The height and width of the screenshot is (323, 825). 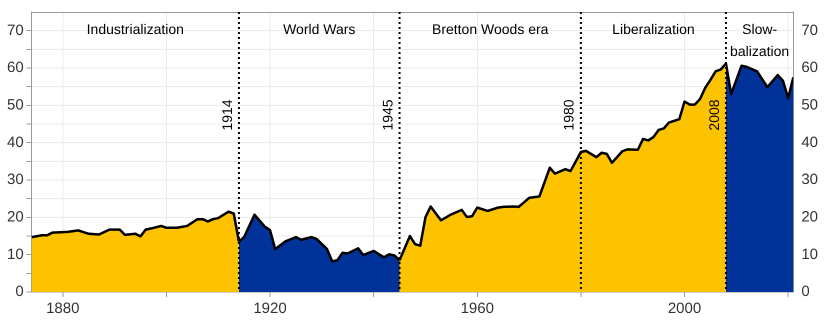 I want to click on y-tick-label: 60, so click(x=15, y=67).